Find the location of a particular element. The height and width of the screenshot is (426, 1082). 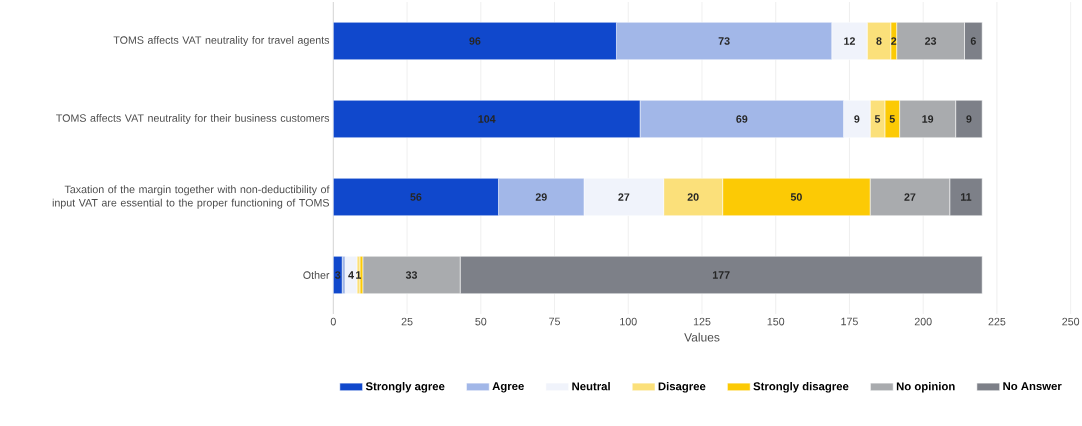

x-tick-label: 0 is located at coordinates (333, 321).